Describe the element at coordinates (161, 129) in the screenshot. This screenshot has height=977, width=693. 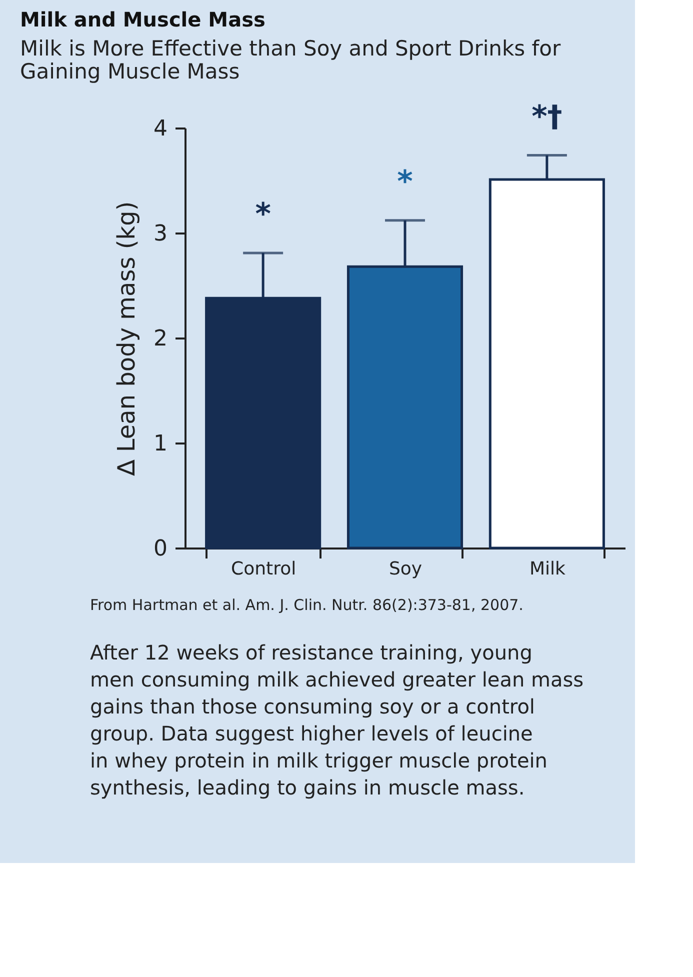
I see `y-tick-label: 4` at that location.